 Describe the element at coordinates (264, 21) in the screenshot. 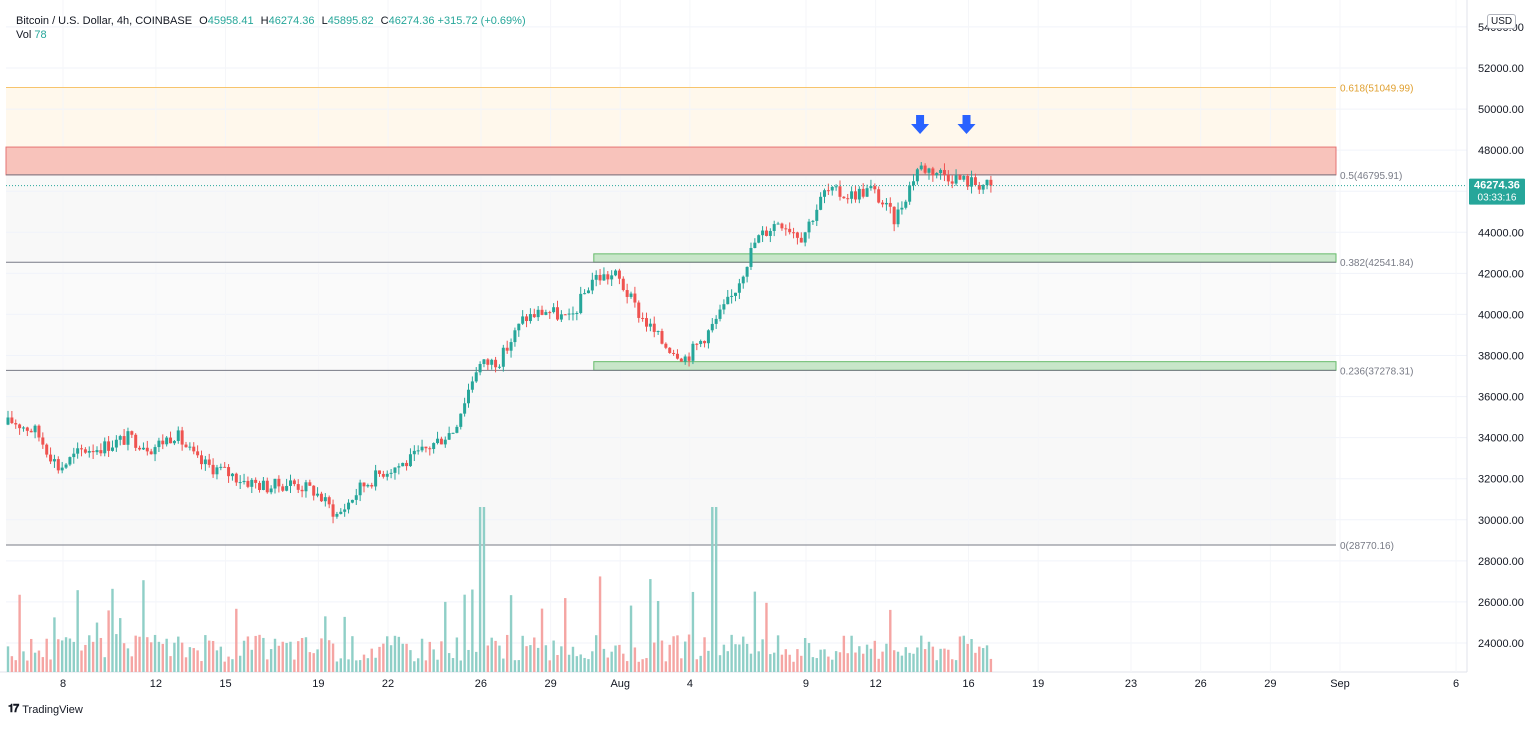

I see `high-label: H` at that location.